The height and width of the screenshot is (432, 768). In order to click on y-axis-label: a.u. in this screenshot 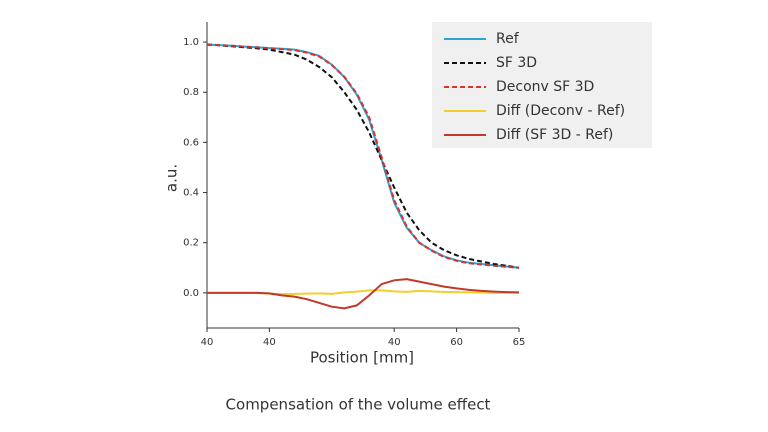, I will do `click(172, 178)`.